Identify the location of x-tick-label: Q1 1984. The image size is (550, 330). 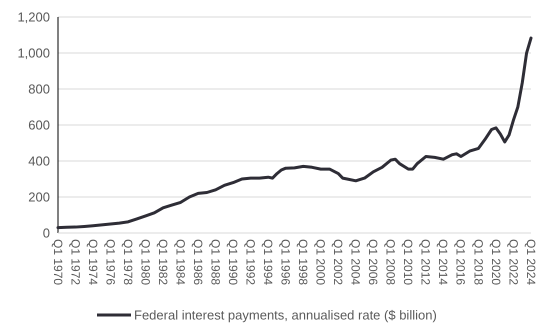
(180, 262).